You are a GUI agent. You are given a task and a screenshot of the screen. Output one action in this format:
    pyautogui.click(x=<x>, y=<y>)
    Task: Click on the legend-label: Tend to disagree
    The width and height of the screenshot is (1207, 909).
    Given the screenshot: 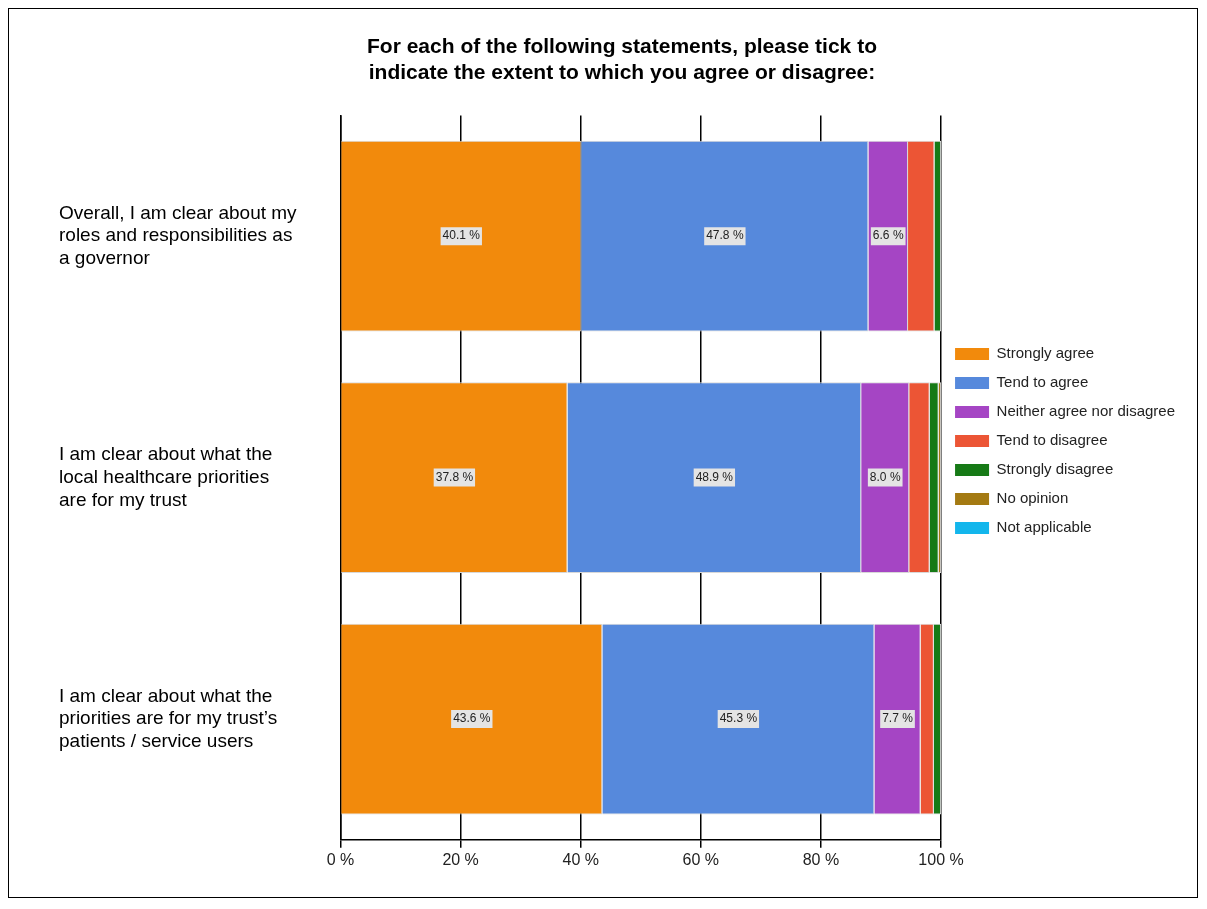 What is the action you would take?
    pyautogui.click(x=1052, y=440)
    